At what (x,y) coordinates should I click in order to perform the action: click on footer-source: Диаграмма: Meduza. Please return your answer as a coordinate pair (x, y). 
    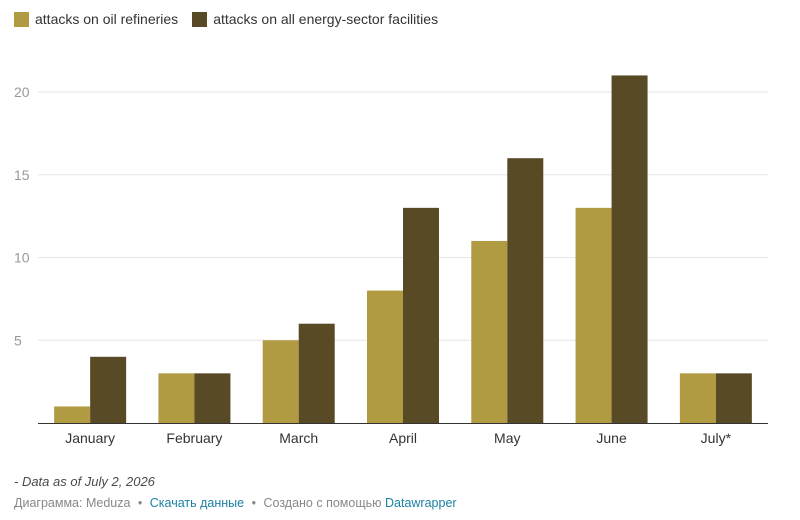
    Looking at the image, I should click on (72, 503).